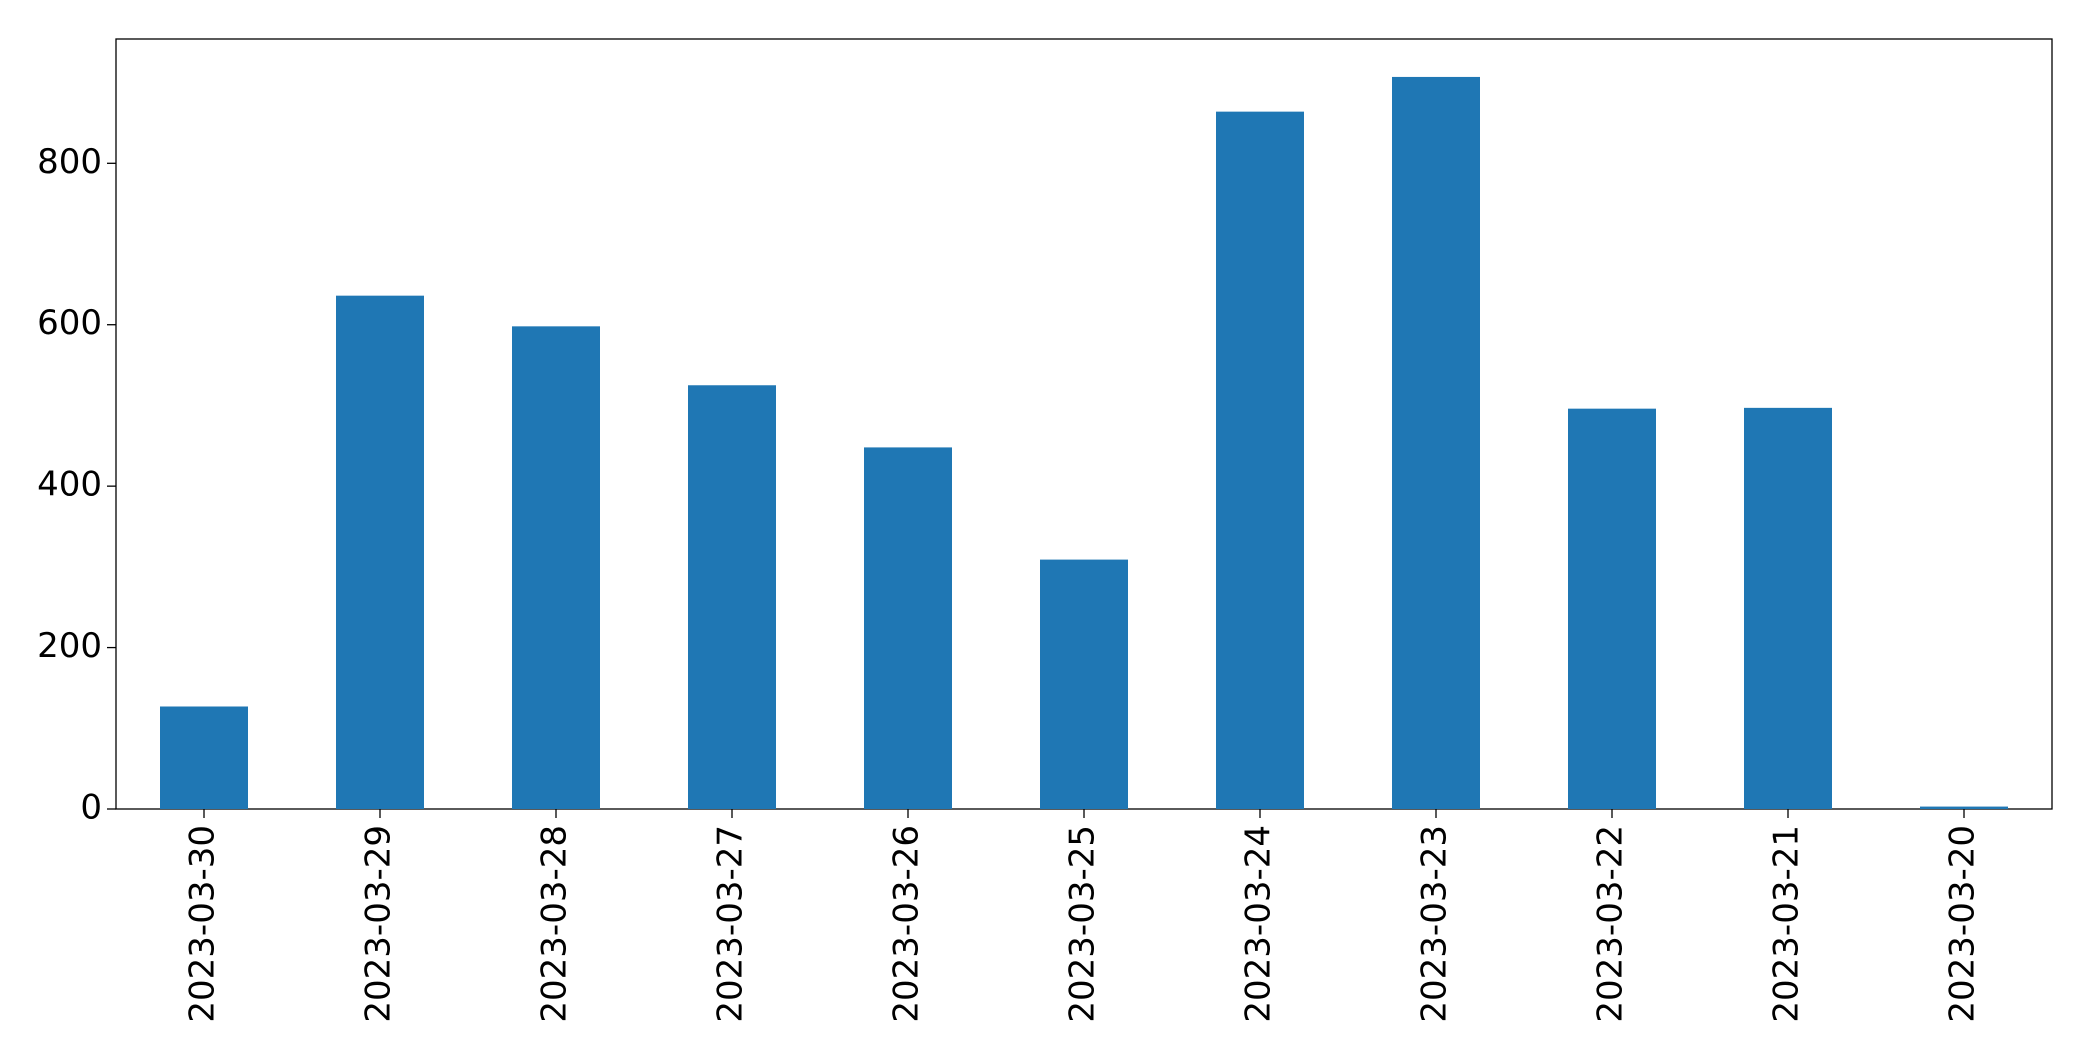 This screenshot has width=2093, height=1061. I want to click on x-tick-label: 2023-03-28, so click(555, 924).